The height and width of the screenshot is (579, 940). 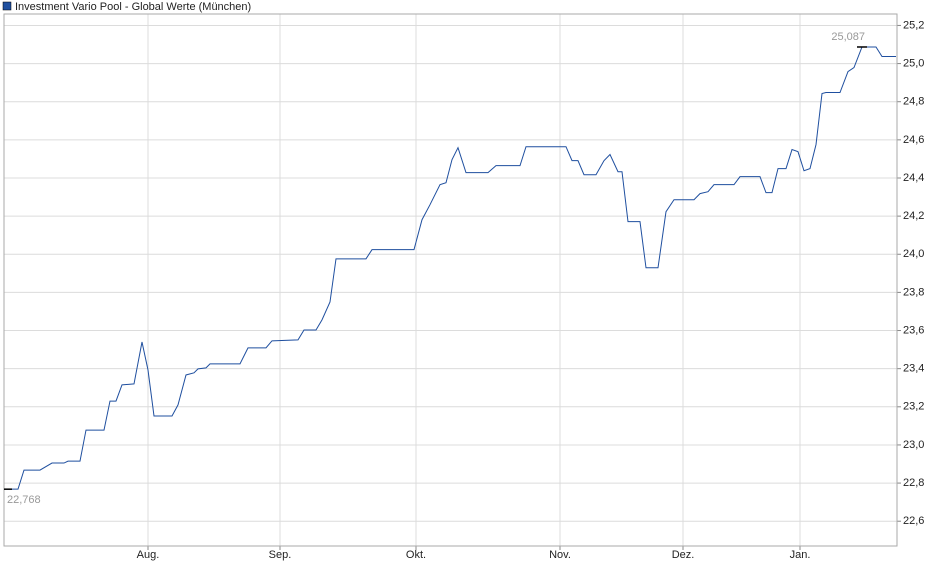 I want to click on x-tick-label: Aug., so click(x=148, y=555).